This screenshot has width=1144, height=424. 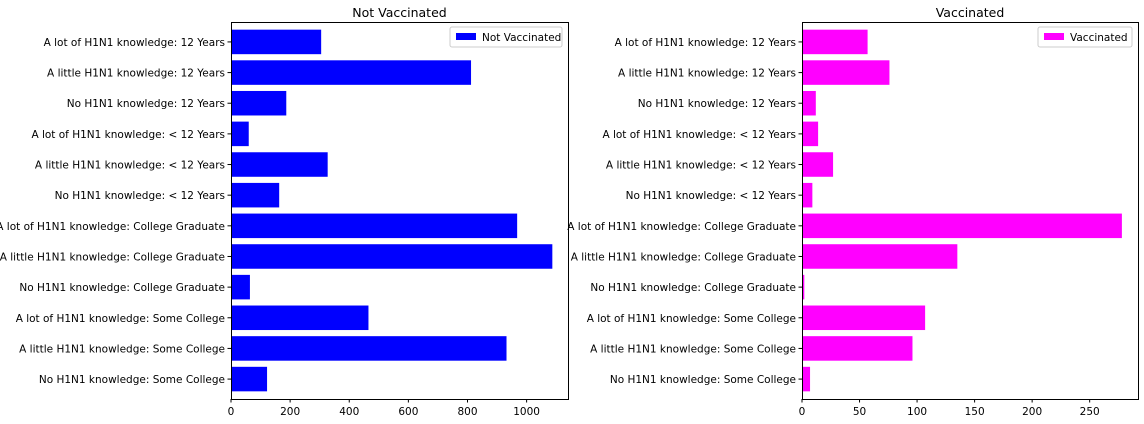 I want to click on legend: Vaccinated, so click(x=1085, y=37).